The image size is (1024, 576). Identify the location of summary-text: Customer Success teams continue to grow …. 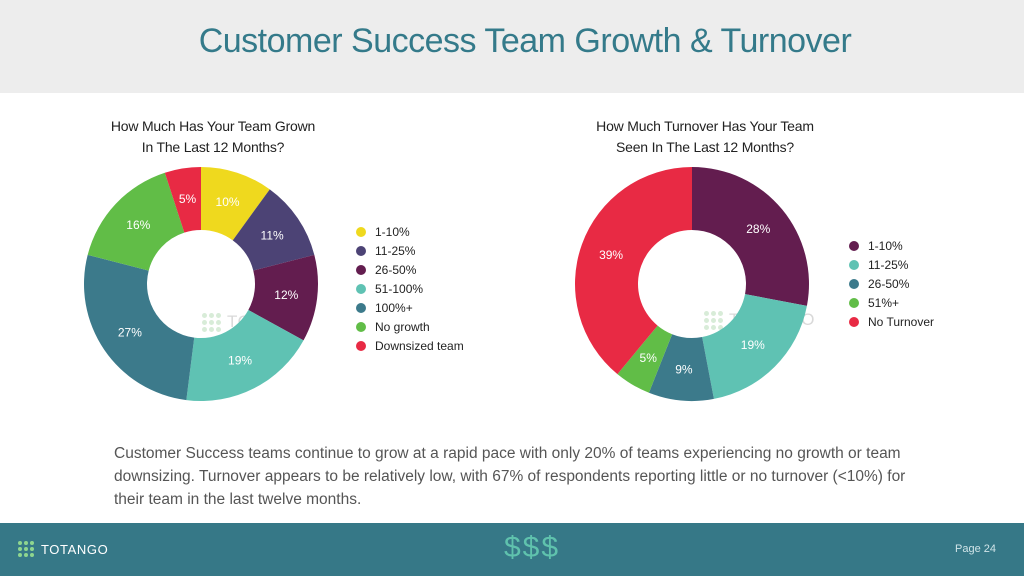
(510, 476).